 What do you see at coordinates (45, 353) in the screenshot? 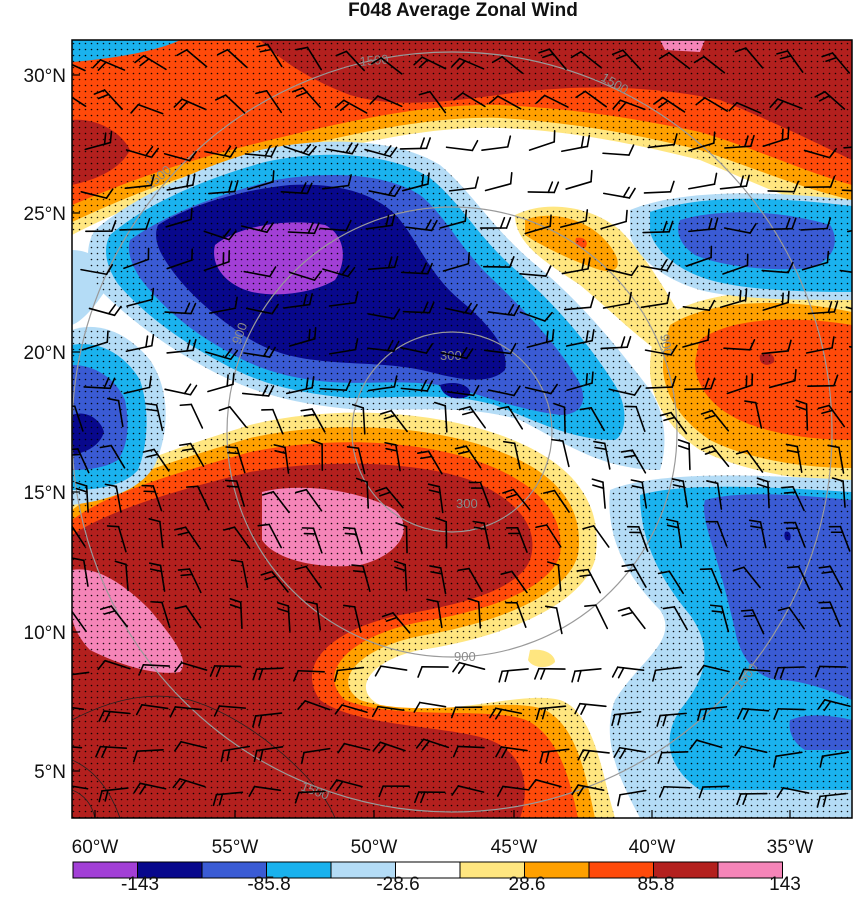
I see `lat-label: 20°N` at bounding box center [45, 353].